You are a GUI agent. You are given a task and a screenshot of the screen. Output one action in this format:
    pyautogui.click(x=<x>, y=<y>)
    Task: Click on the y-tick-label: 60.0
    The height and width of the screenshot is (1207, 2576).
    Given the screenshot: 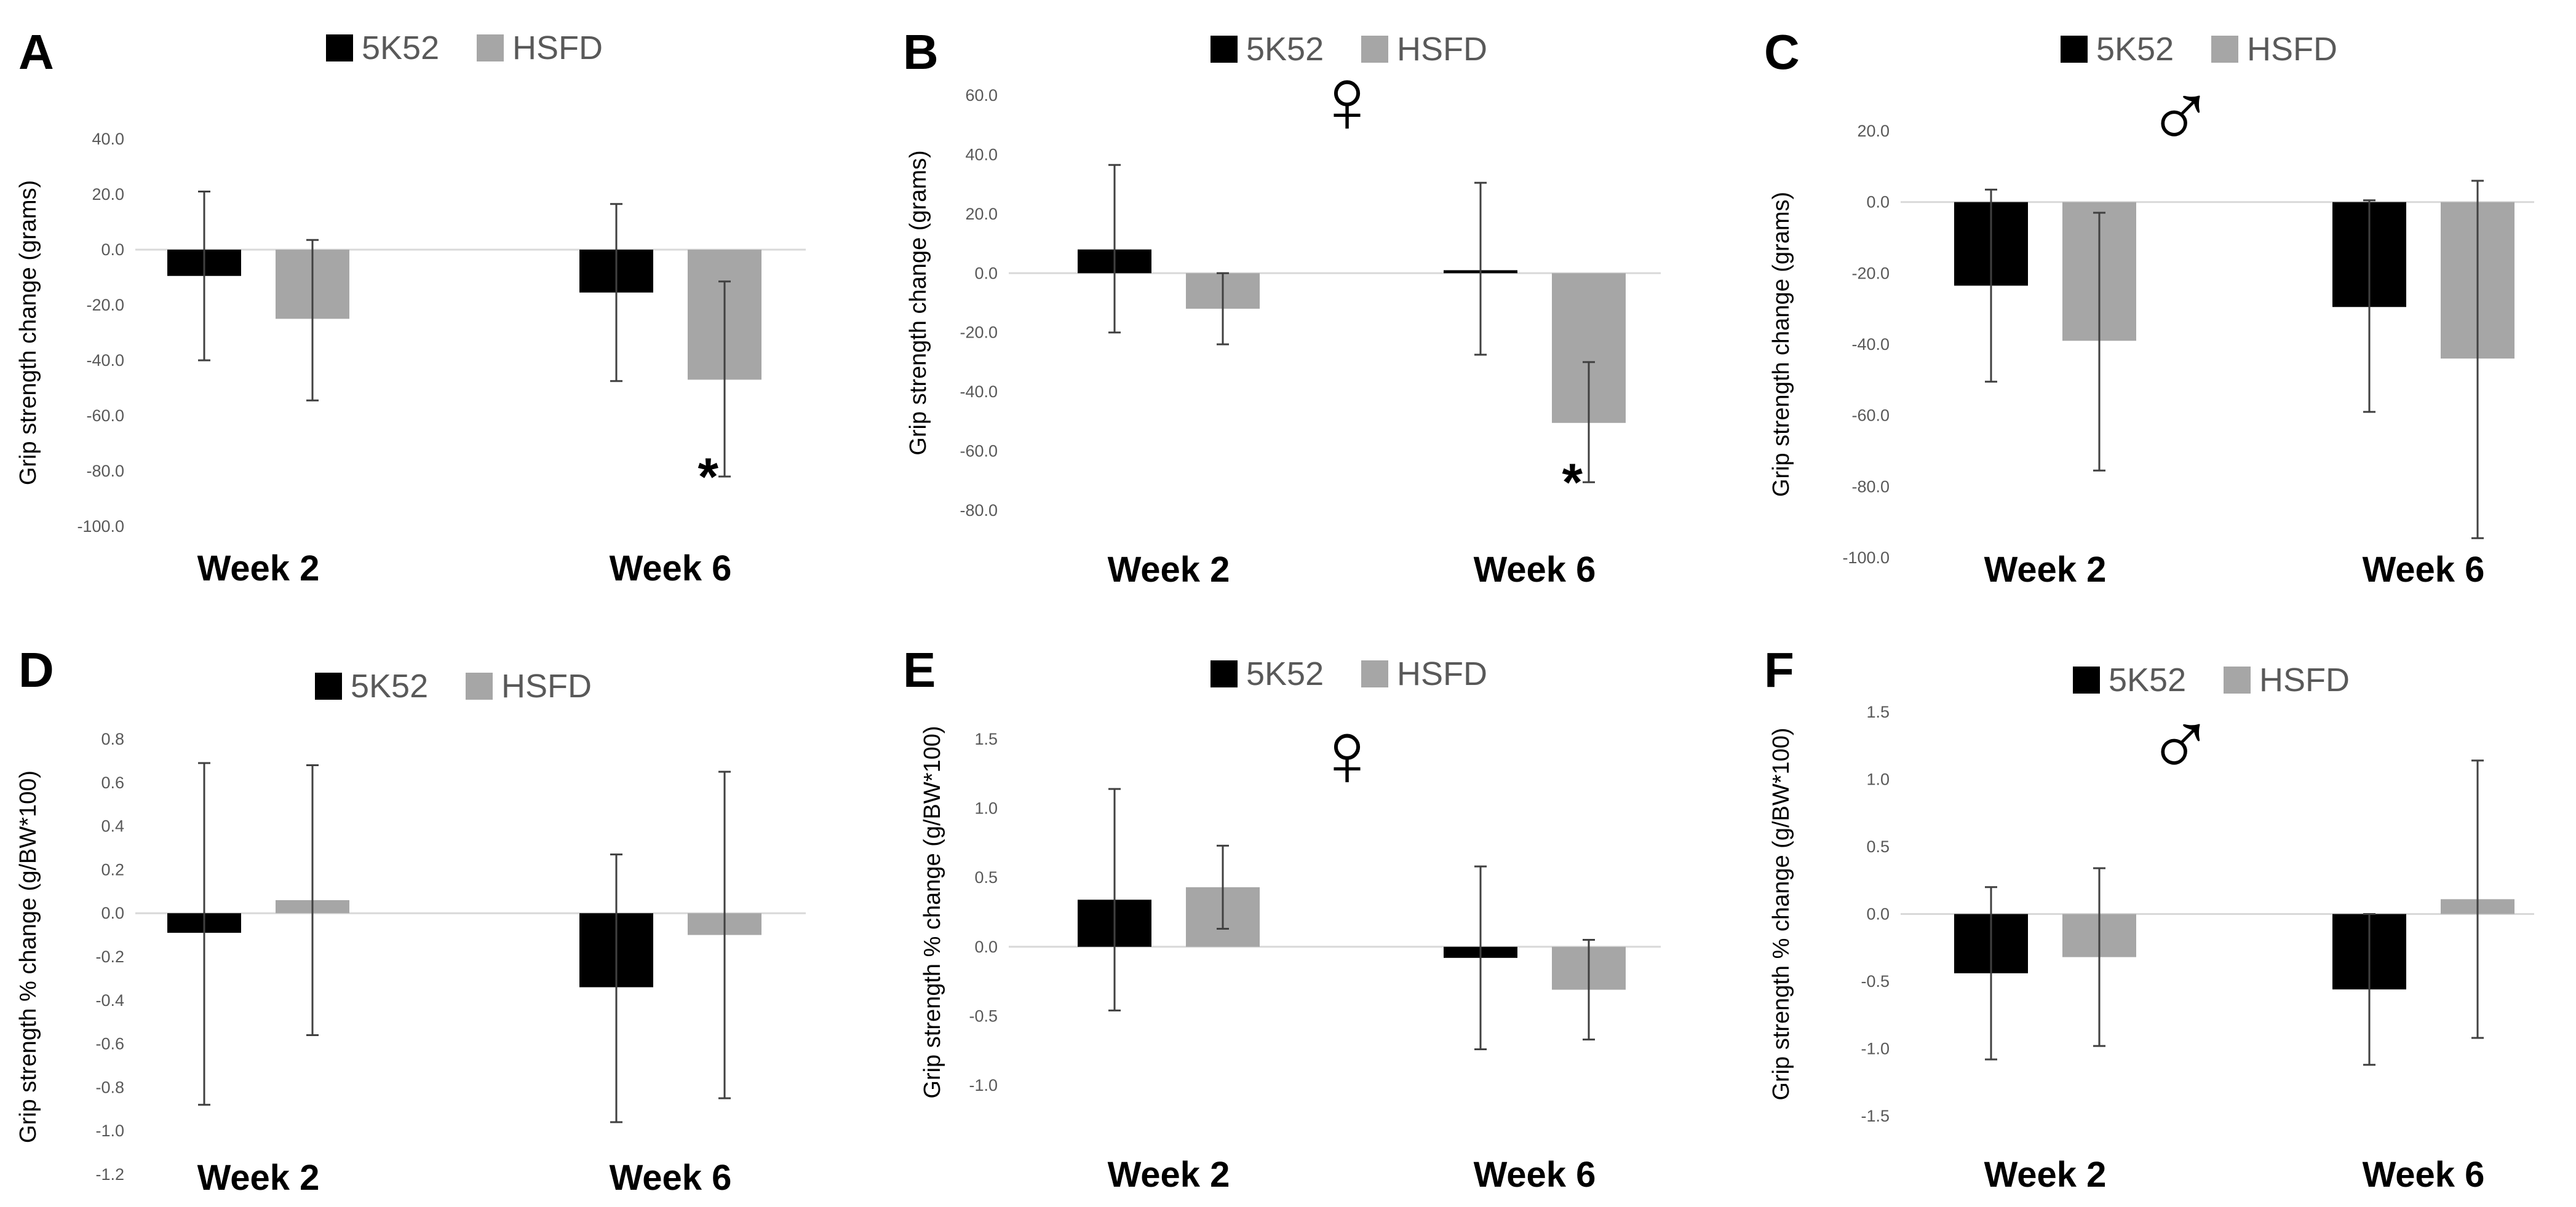 What is the action you would take?
    pyautogui.click(x=981, y=96)
    